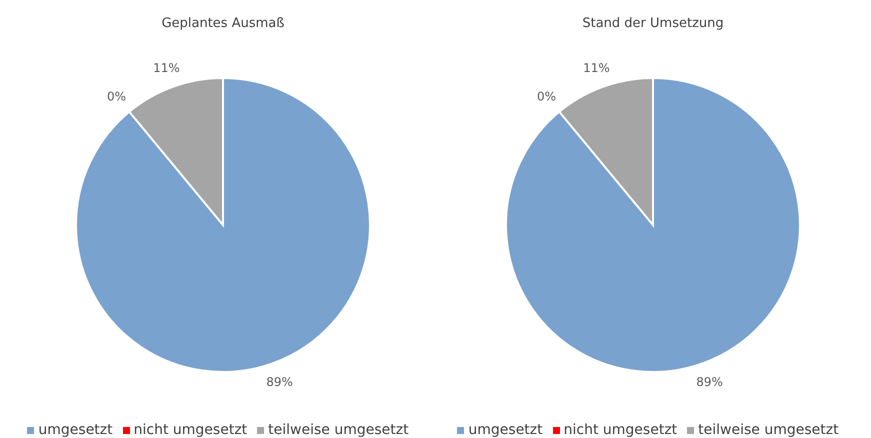  Describe the element at coordinates (653, 23) in the screenshot. I see `chart-title: Stand der Umsetzung` at that location.